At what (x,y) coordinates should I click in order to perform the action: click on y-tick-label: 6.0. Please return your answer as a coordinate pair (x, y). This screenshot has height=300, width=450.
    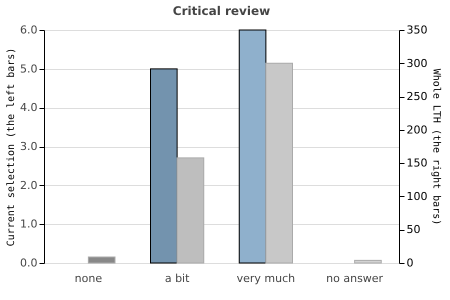
    Looking at the image, I should click on (29, 30).